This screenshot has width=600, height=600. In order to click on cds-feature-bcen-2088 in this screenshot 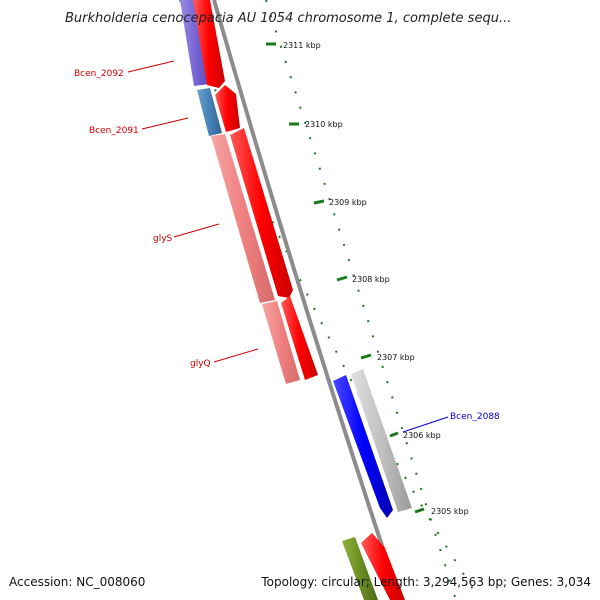, I will do `click(363, 446)`.